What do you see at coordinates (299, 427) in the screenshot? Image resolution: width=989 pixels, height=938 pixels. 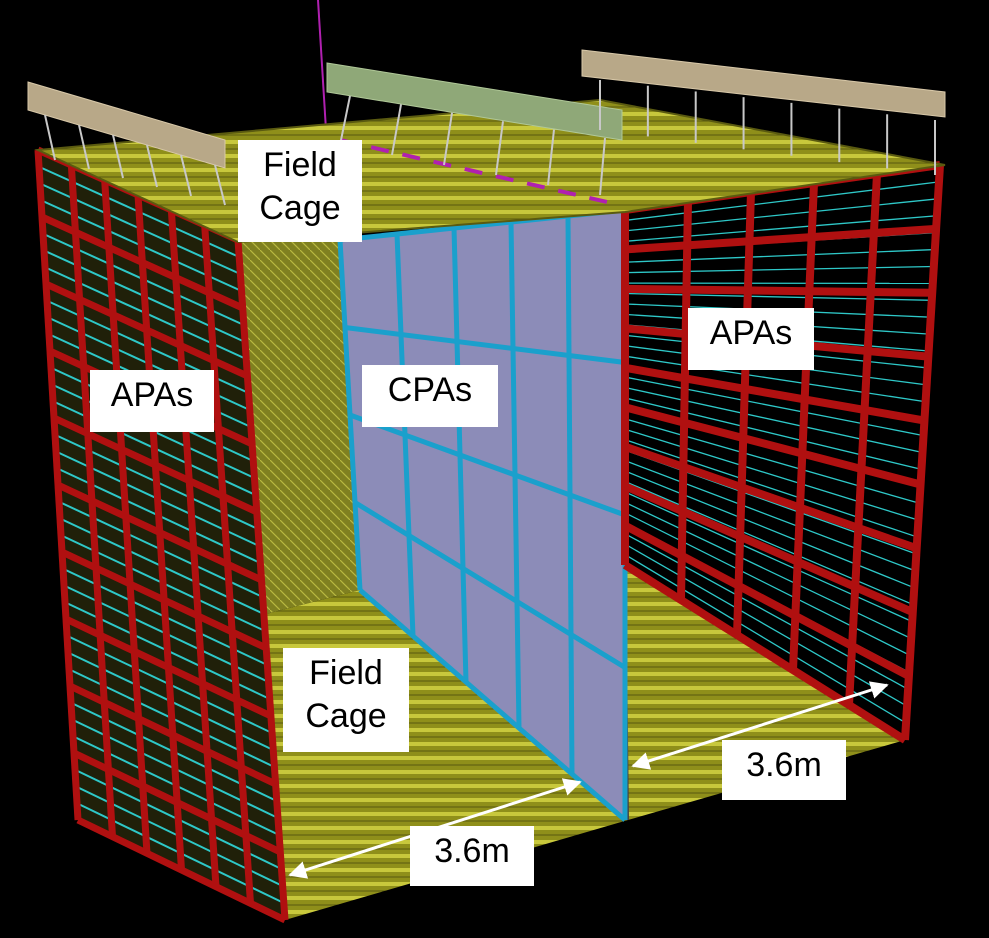 I see `field-cage-back-wall` at bounding box center [299, 427].